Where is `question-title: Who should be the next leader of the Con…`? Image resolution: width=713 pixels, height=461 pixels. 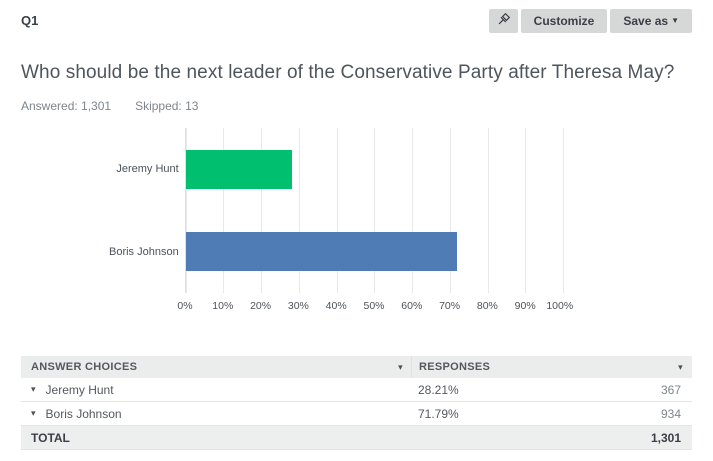
question-title: Who should be the next leader of the Con… is located at coordinates (348, 72).